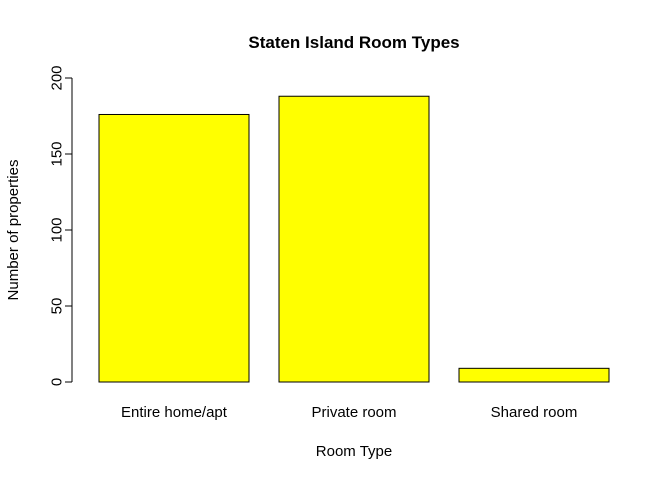  Describe the element at coordinates (534, 412) in the screenshot. I see `x-tick-label: Shared room` at that location.